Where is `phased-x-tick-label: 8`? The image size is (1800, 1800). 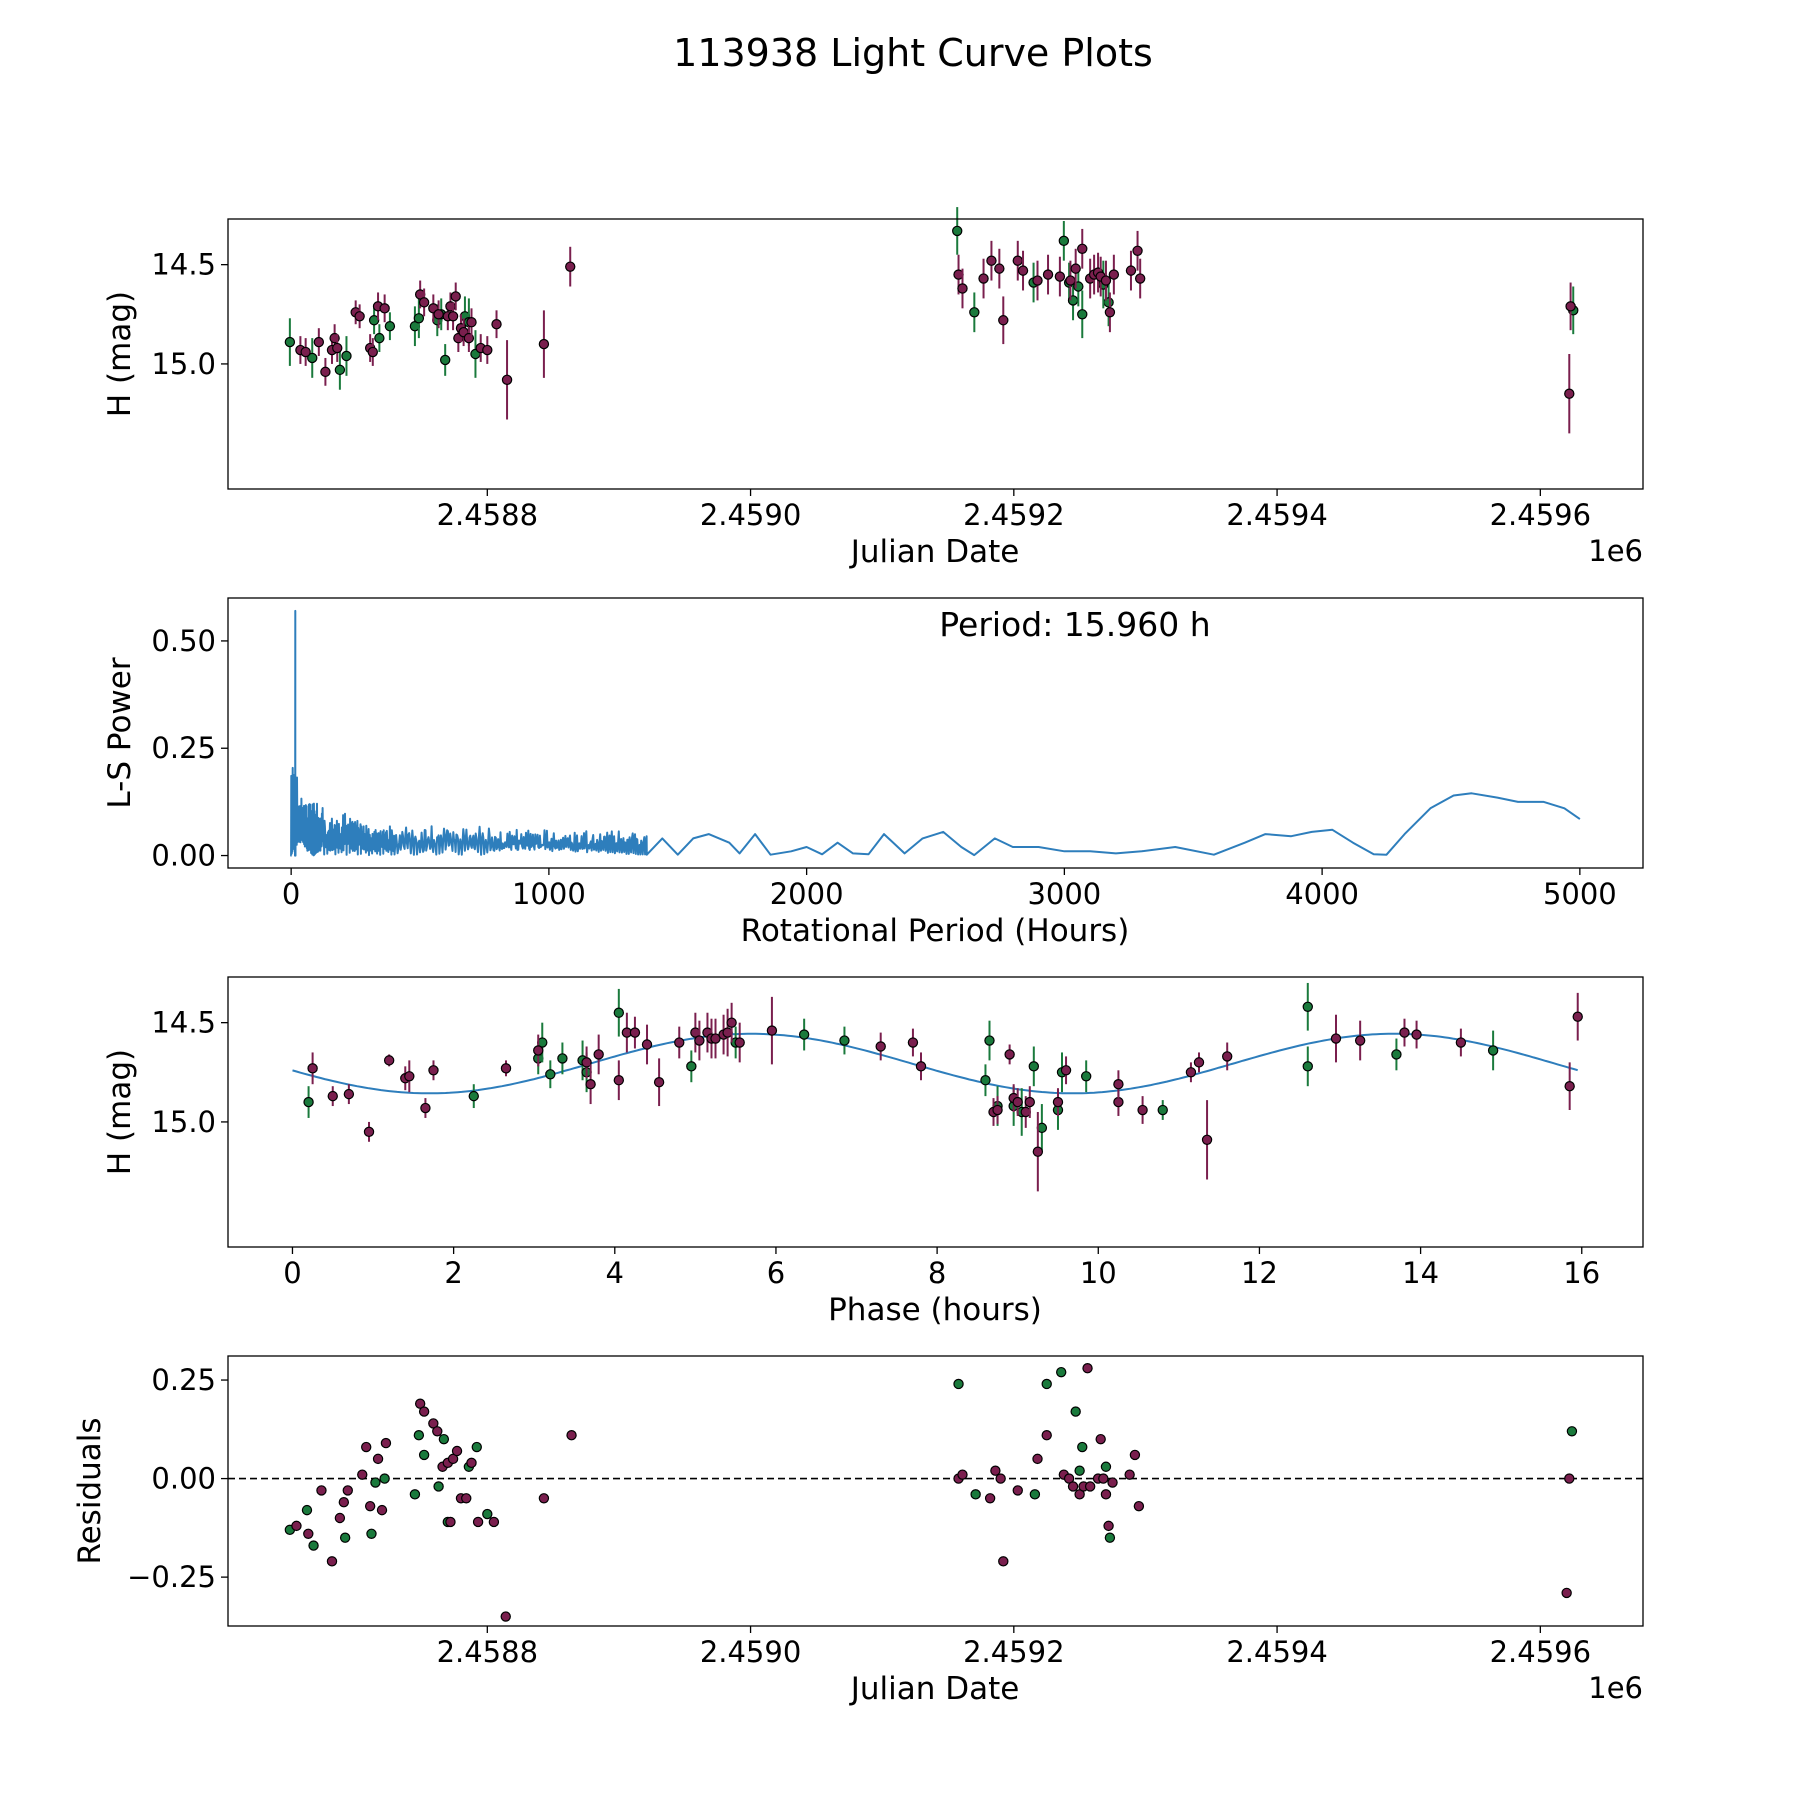
phased-x-tick-label: 8 is located at coordinates (937, 1273).